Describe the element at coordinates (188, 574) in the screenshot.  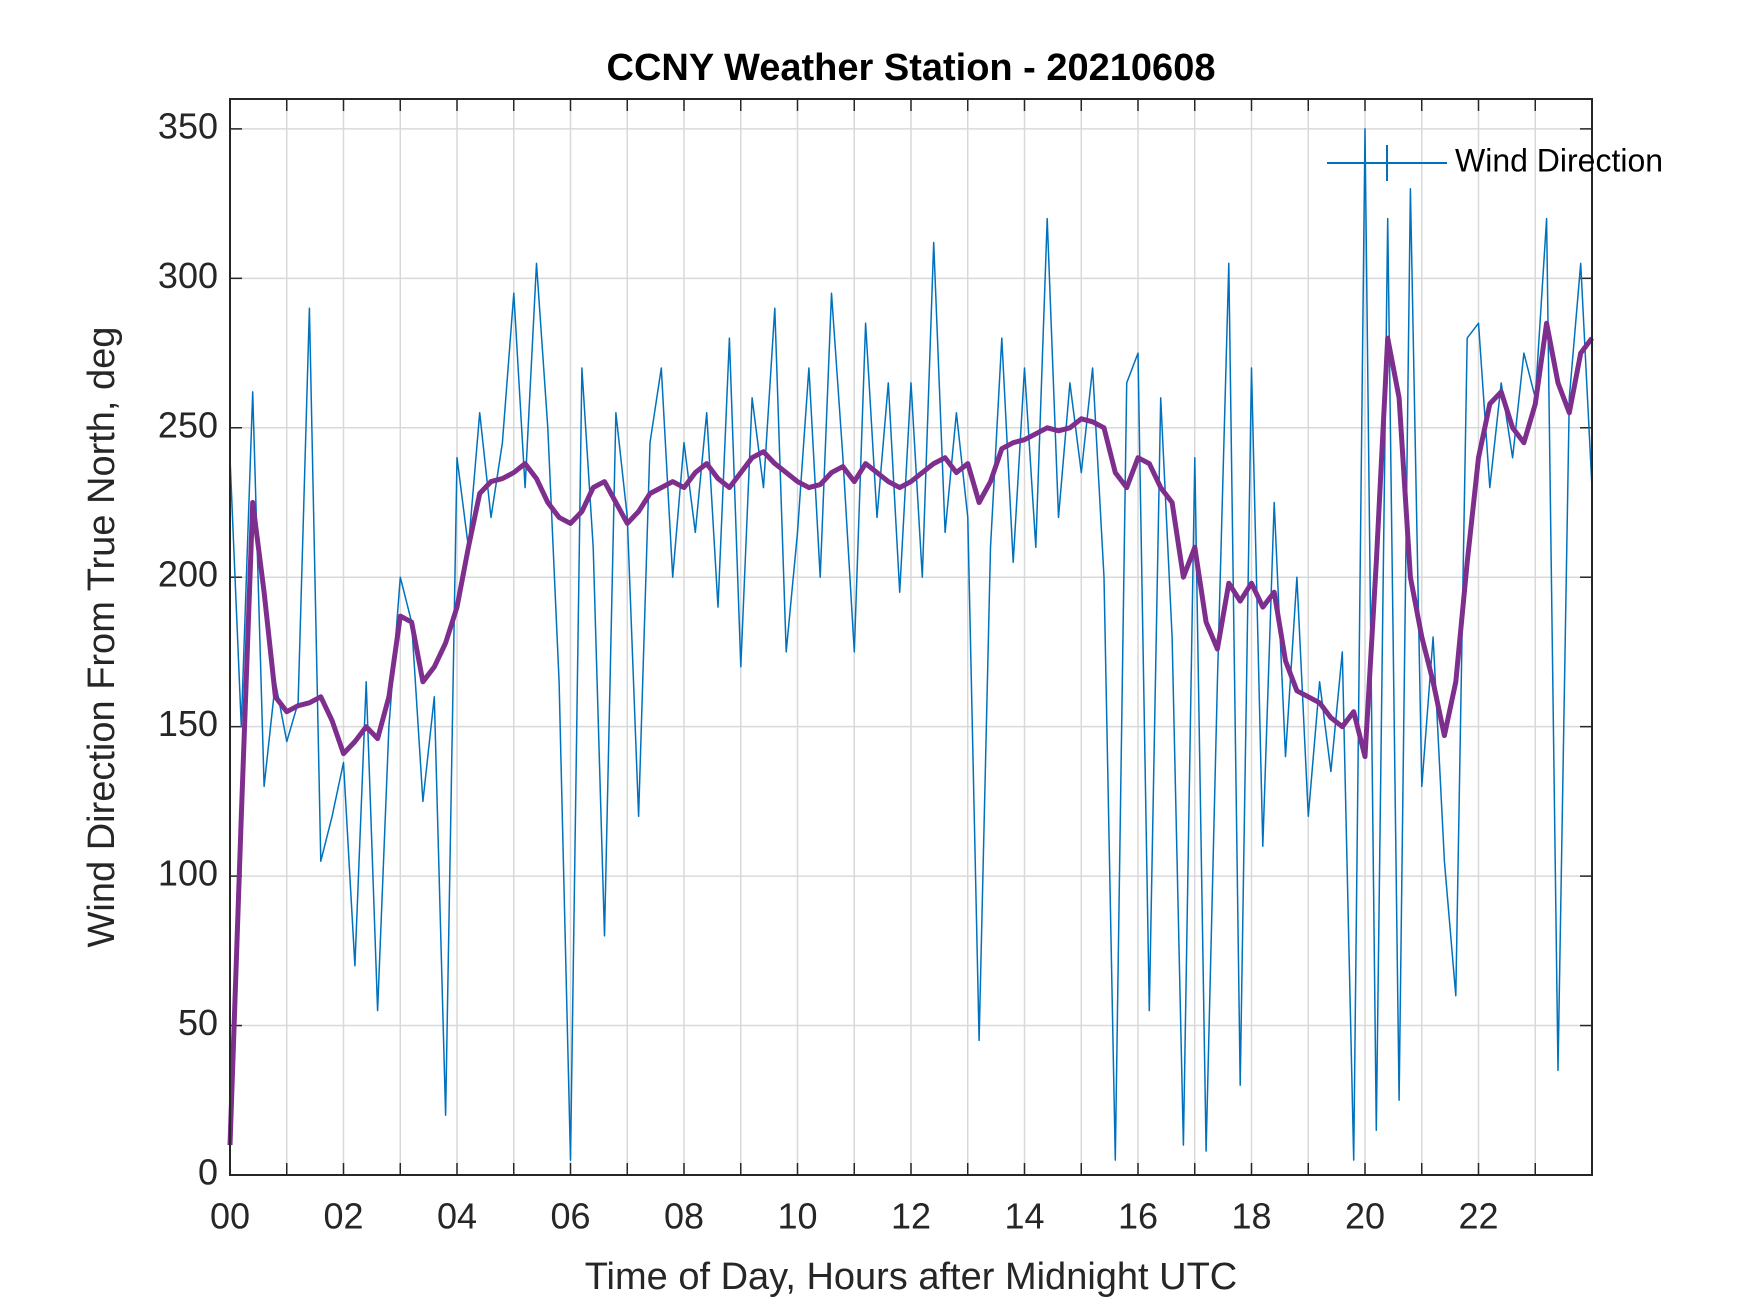
I see `y-tick-label: 200` at that location.